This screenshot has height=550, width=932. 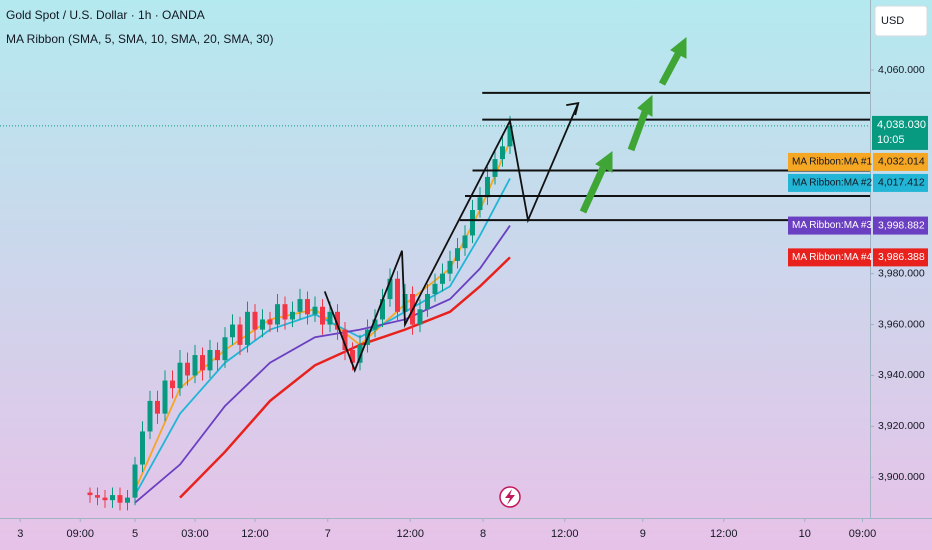 What do you see at coordinates (643, 534) in the screenshot?
I see `x-tick-label: 9` at bounding box center [643, 534].